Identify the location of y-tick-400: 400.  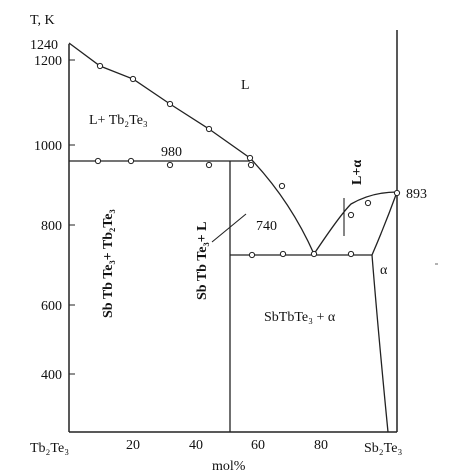
(51, 375).